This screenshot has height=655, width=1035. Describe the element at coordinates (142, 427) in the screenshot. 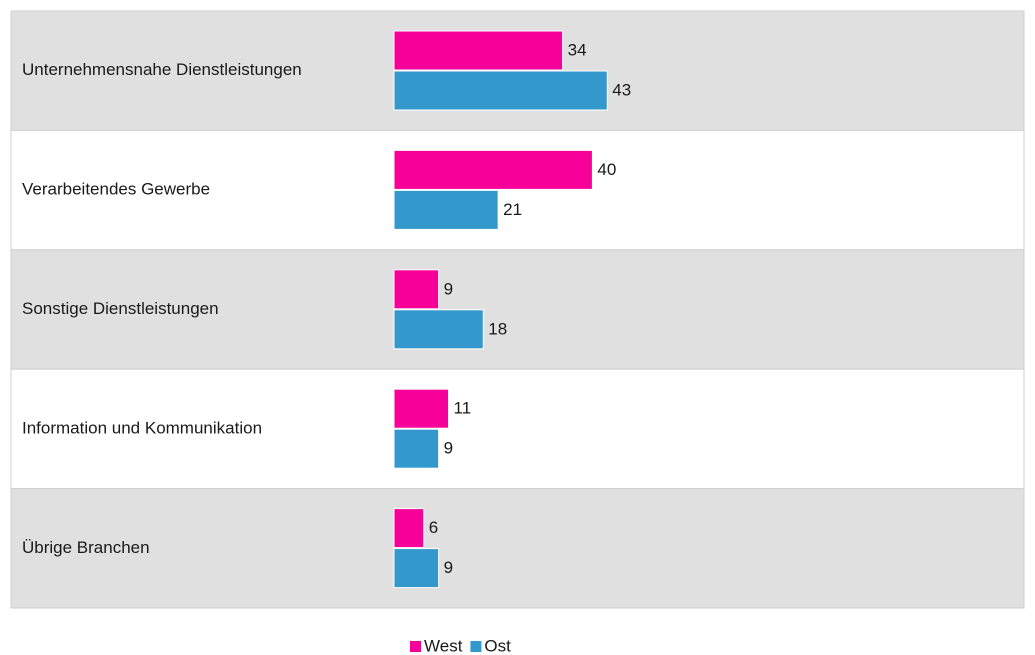

I see `category-label: Information und Kommunikation` at that location.